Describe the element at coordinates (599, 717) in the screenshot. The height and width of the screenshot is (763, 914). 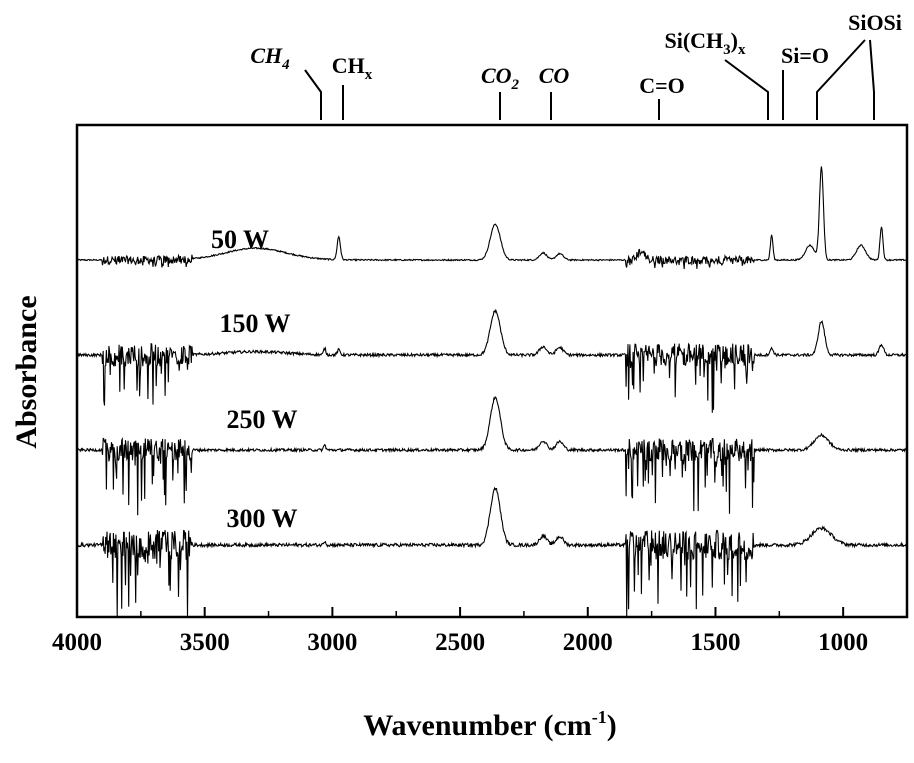
I see `x-axis-title-sup: -1` at that location.